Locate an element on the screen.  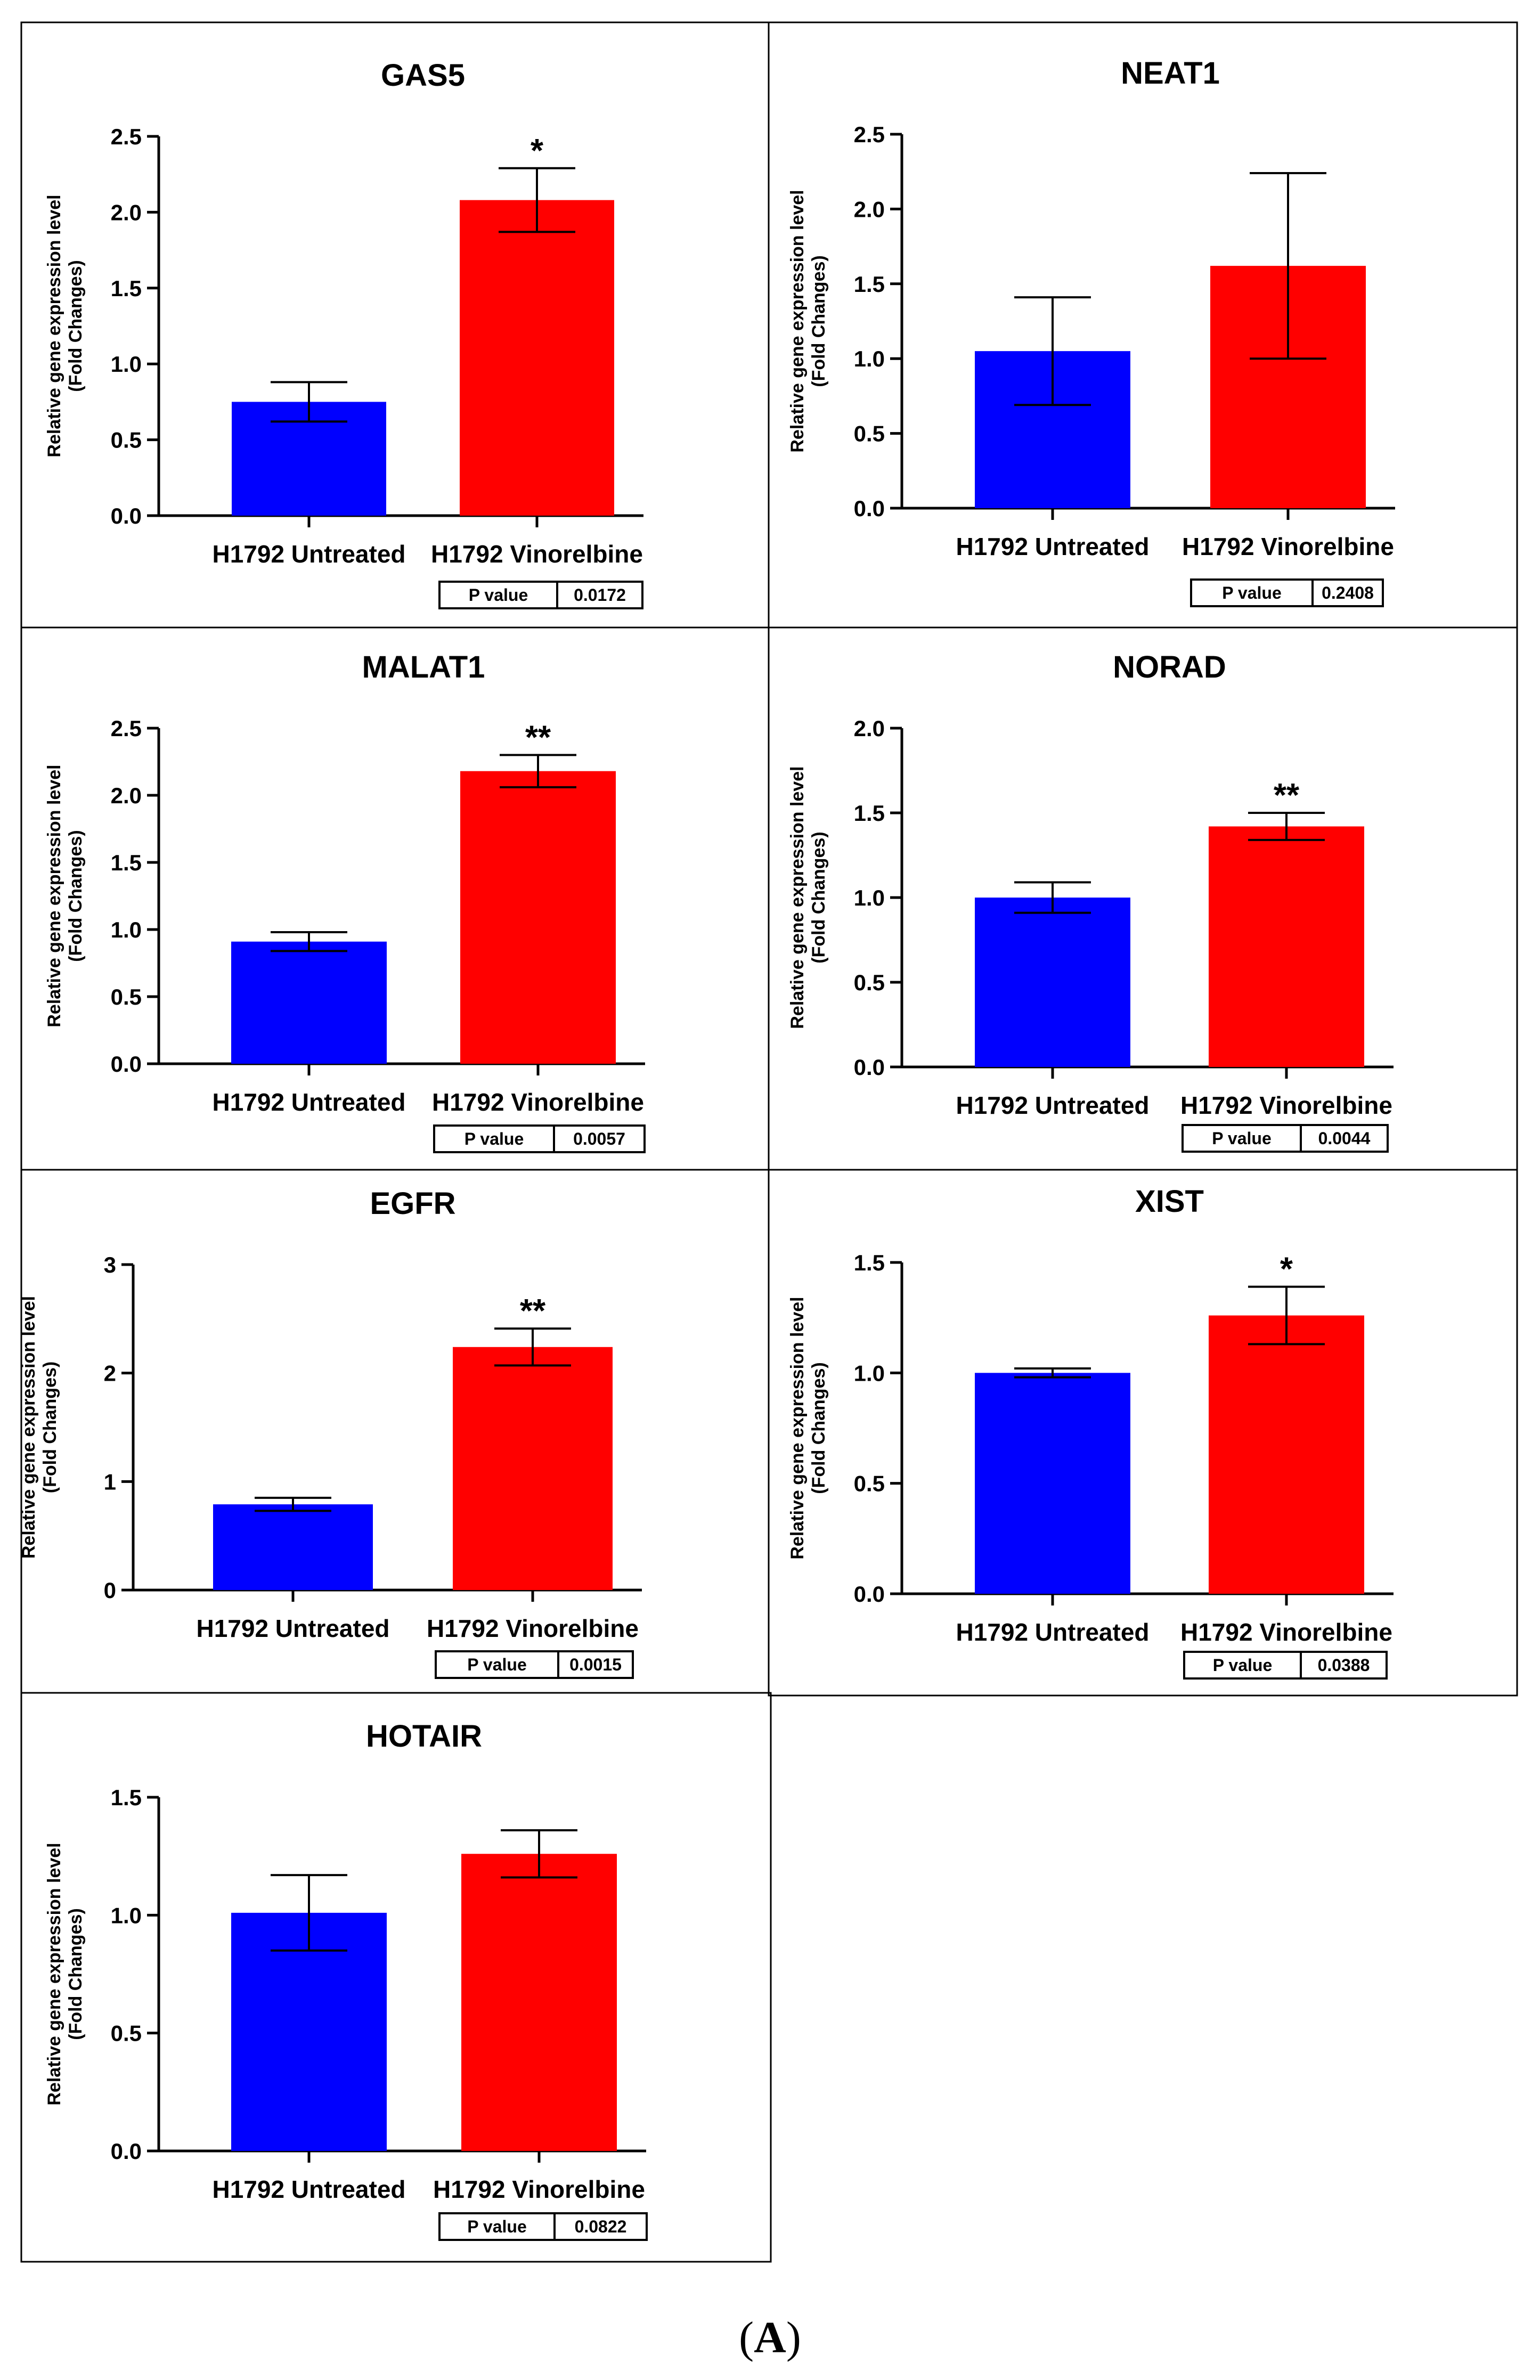
p-value-number: 0.0388 is located at coordinates (1344, 1665).